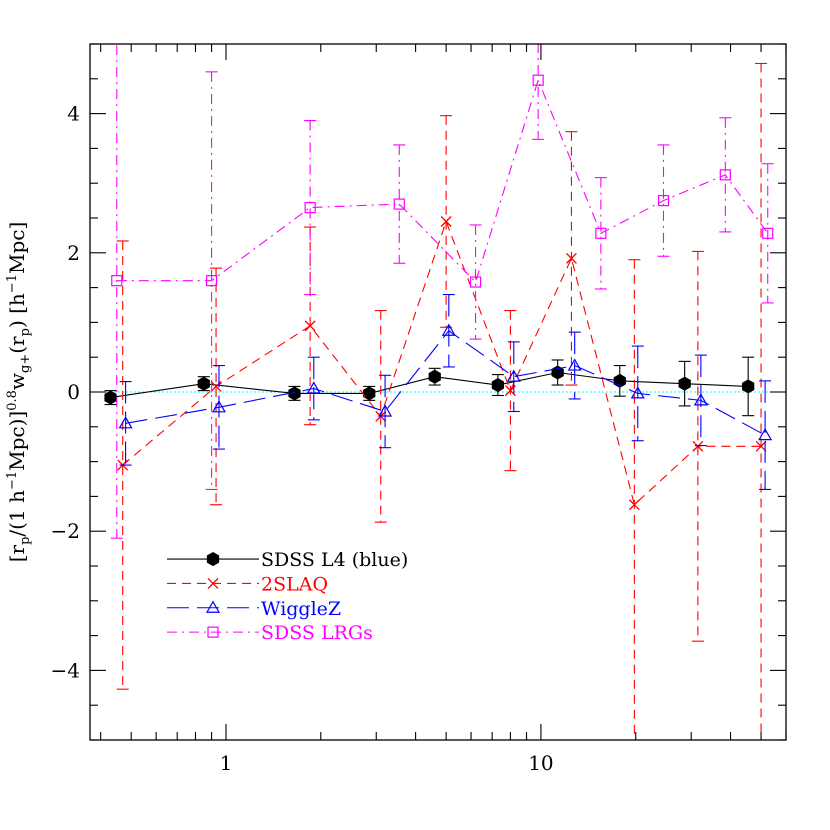 This screenshot has width=830, height=830. Describe the element at coordinates (247, 584) in the screenshot. I see `legend-item: 2SLAQ` at that location.